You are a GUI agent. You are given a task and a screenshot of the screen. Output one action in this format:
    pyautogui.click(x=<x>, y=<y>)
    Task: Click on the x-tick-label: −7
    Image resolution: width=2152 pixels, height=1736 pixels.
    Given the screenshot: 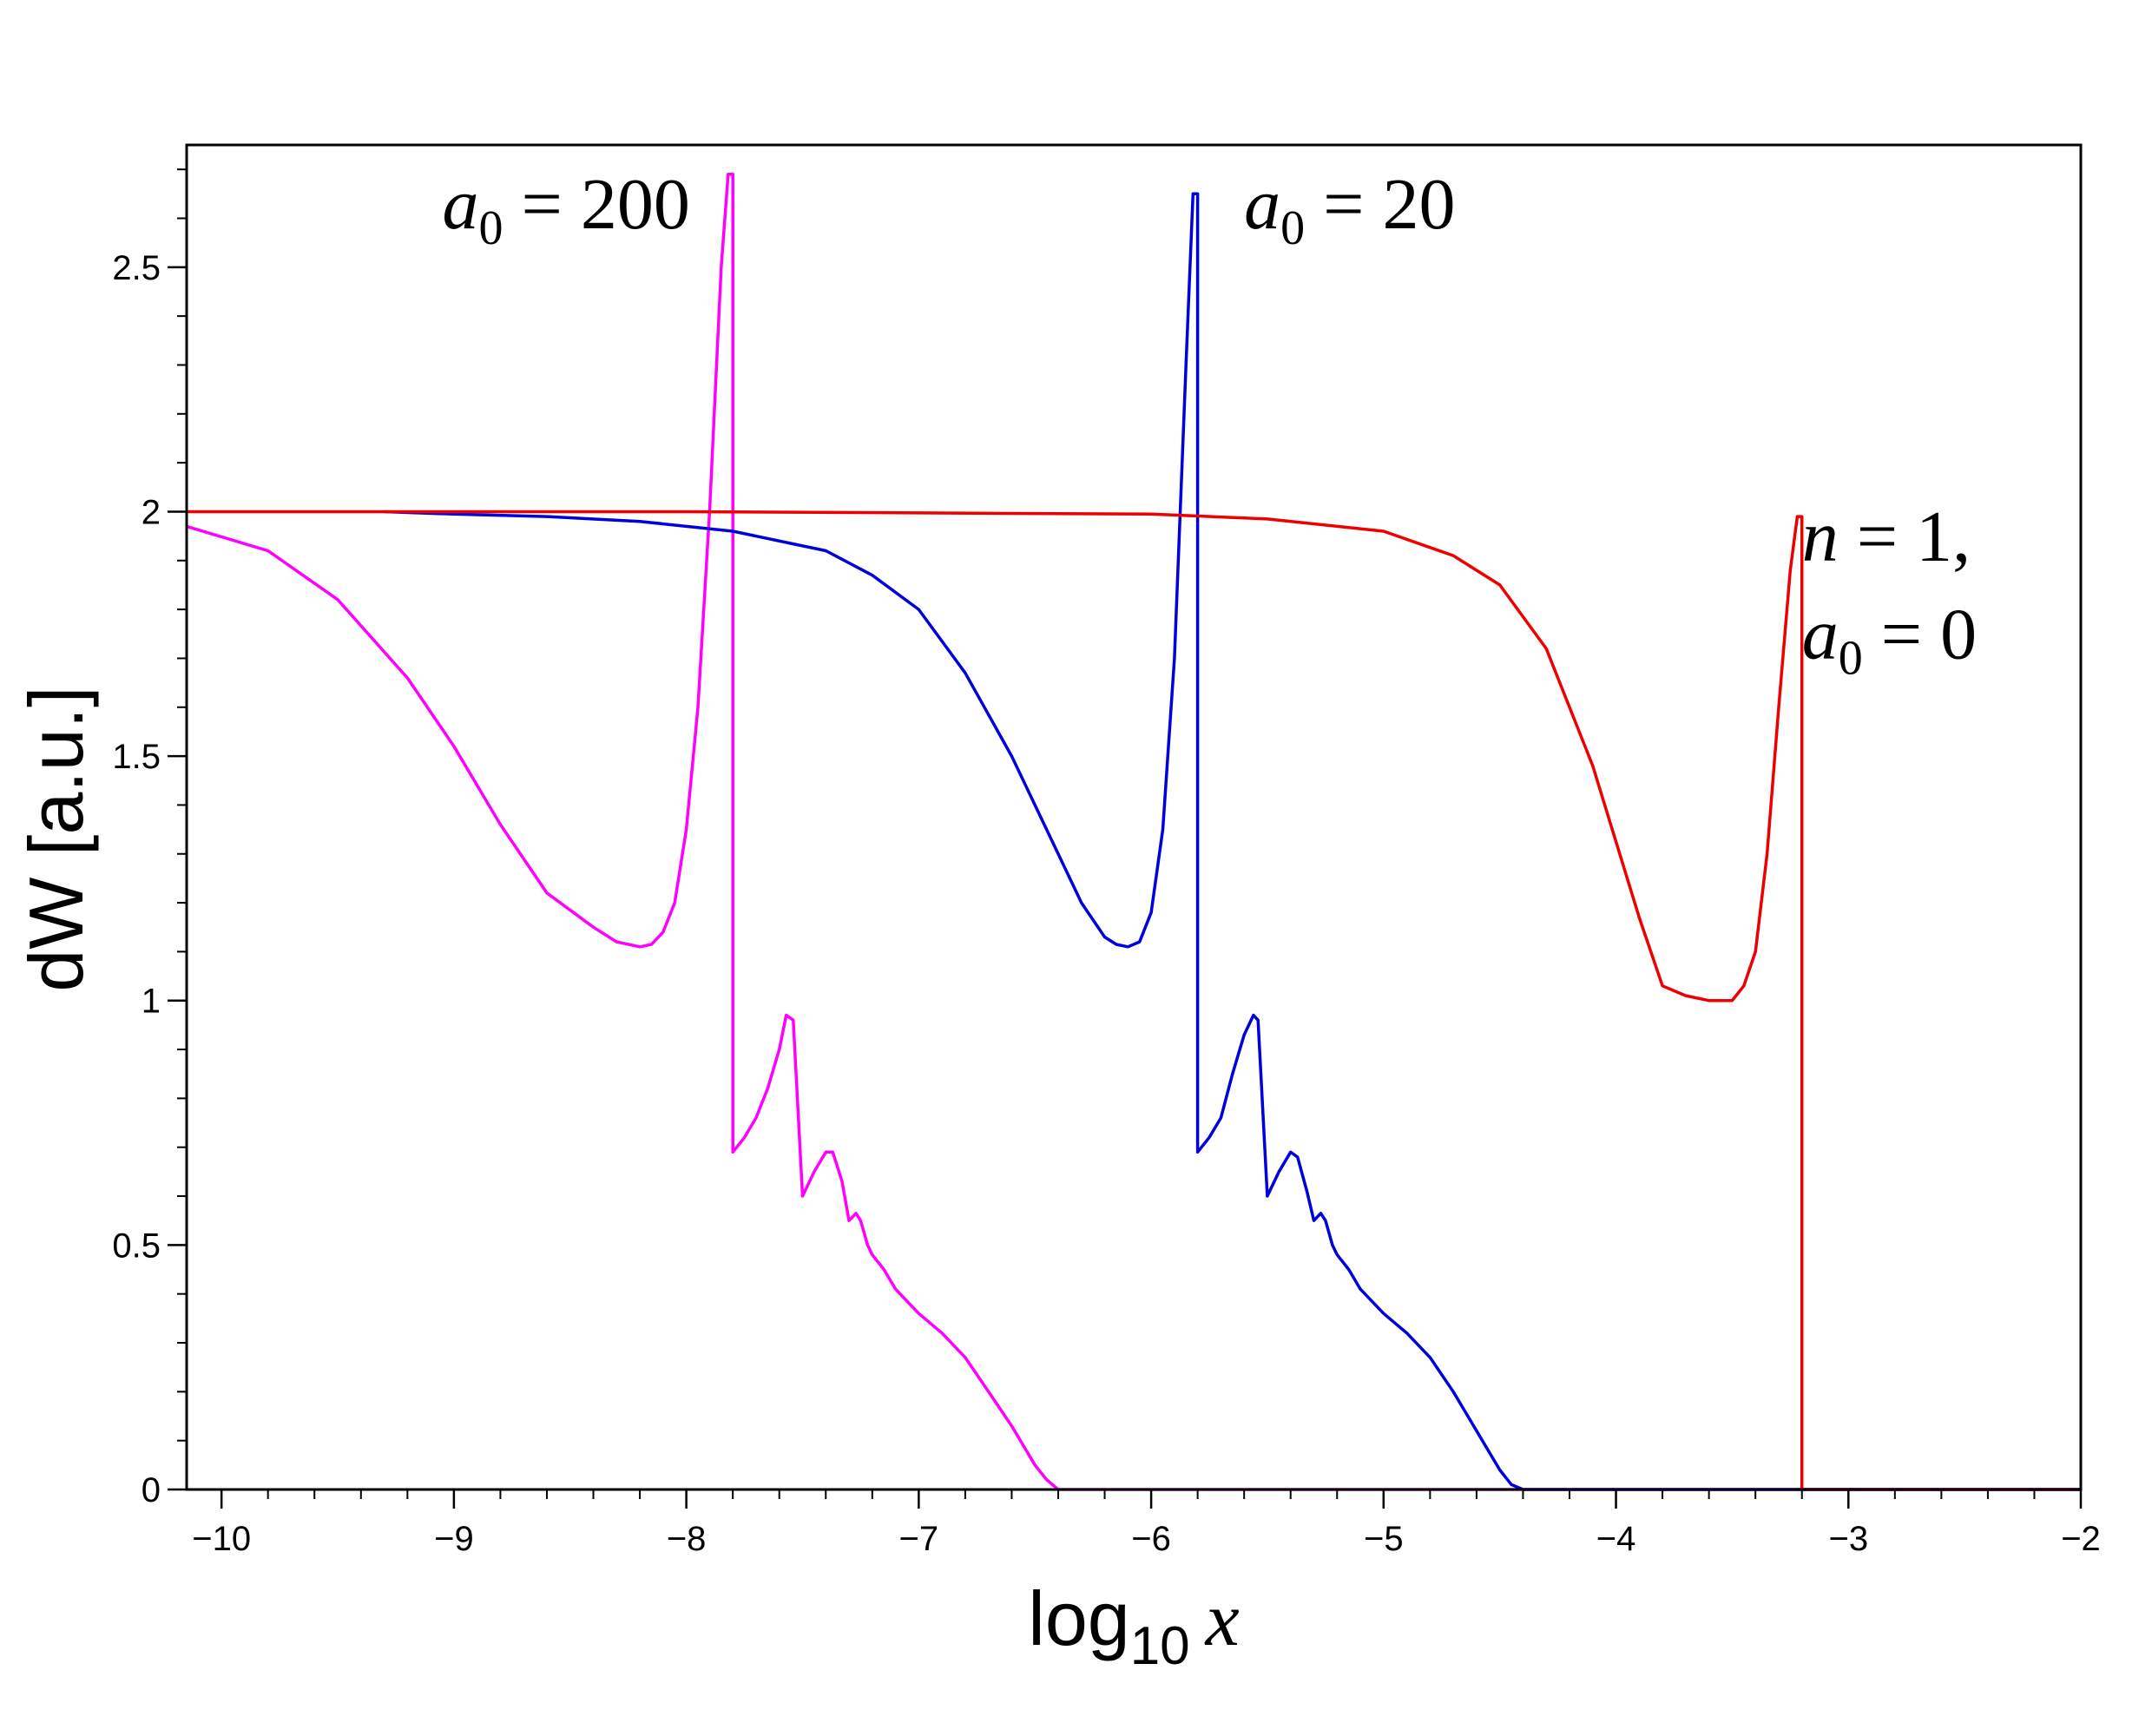 What is the action you would take?
    pyautogui.click(x=919, y=1539)
    